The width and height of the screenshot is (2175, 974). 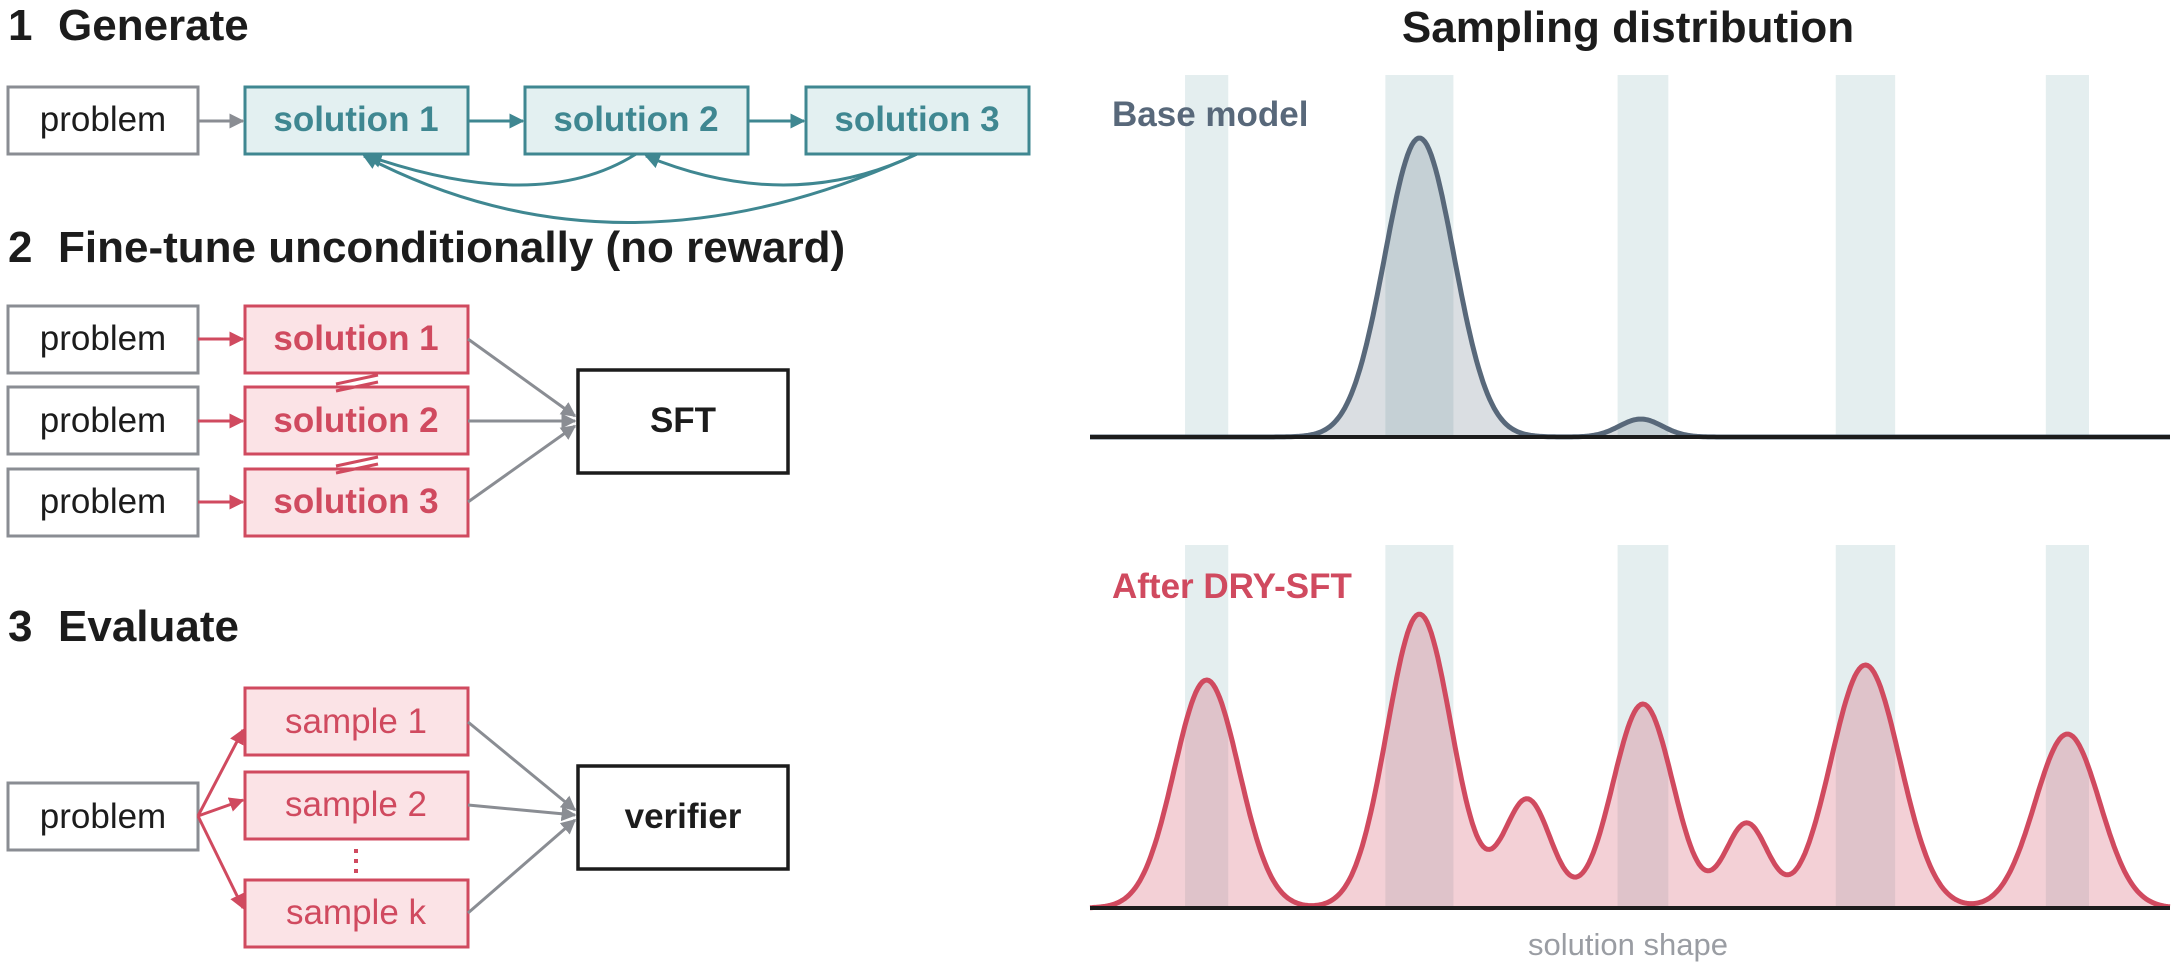 What do you see at coordinates (148, 626) in the screenshot?
I see `step3-title: Evaluate` at bounding box center [148, 626].